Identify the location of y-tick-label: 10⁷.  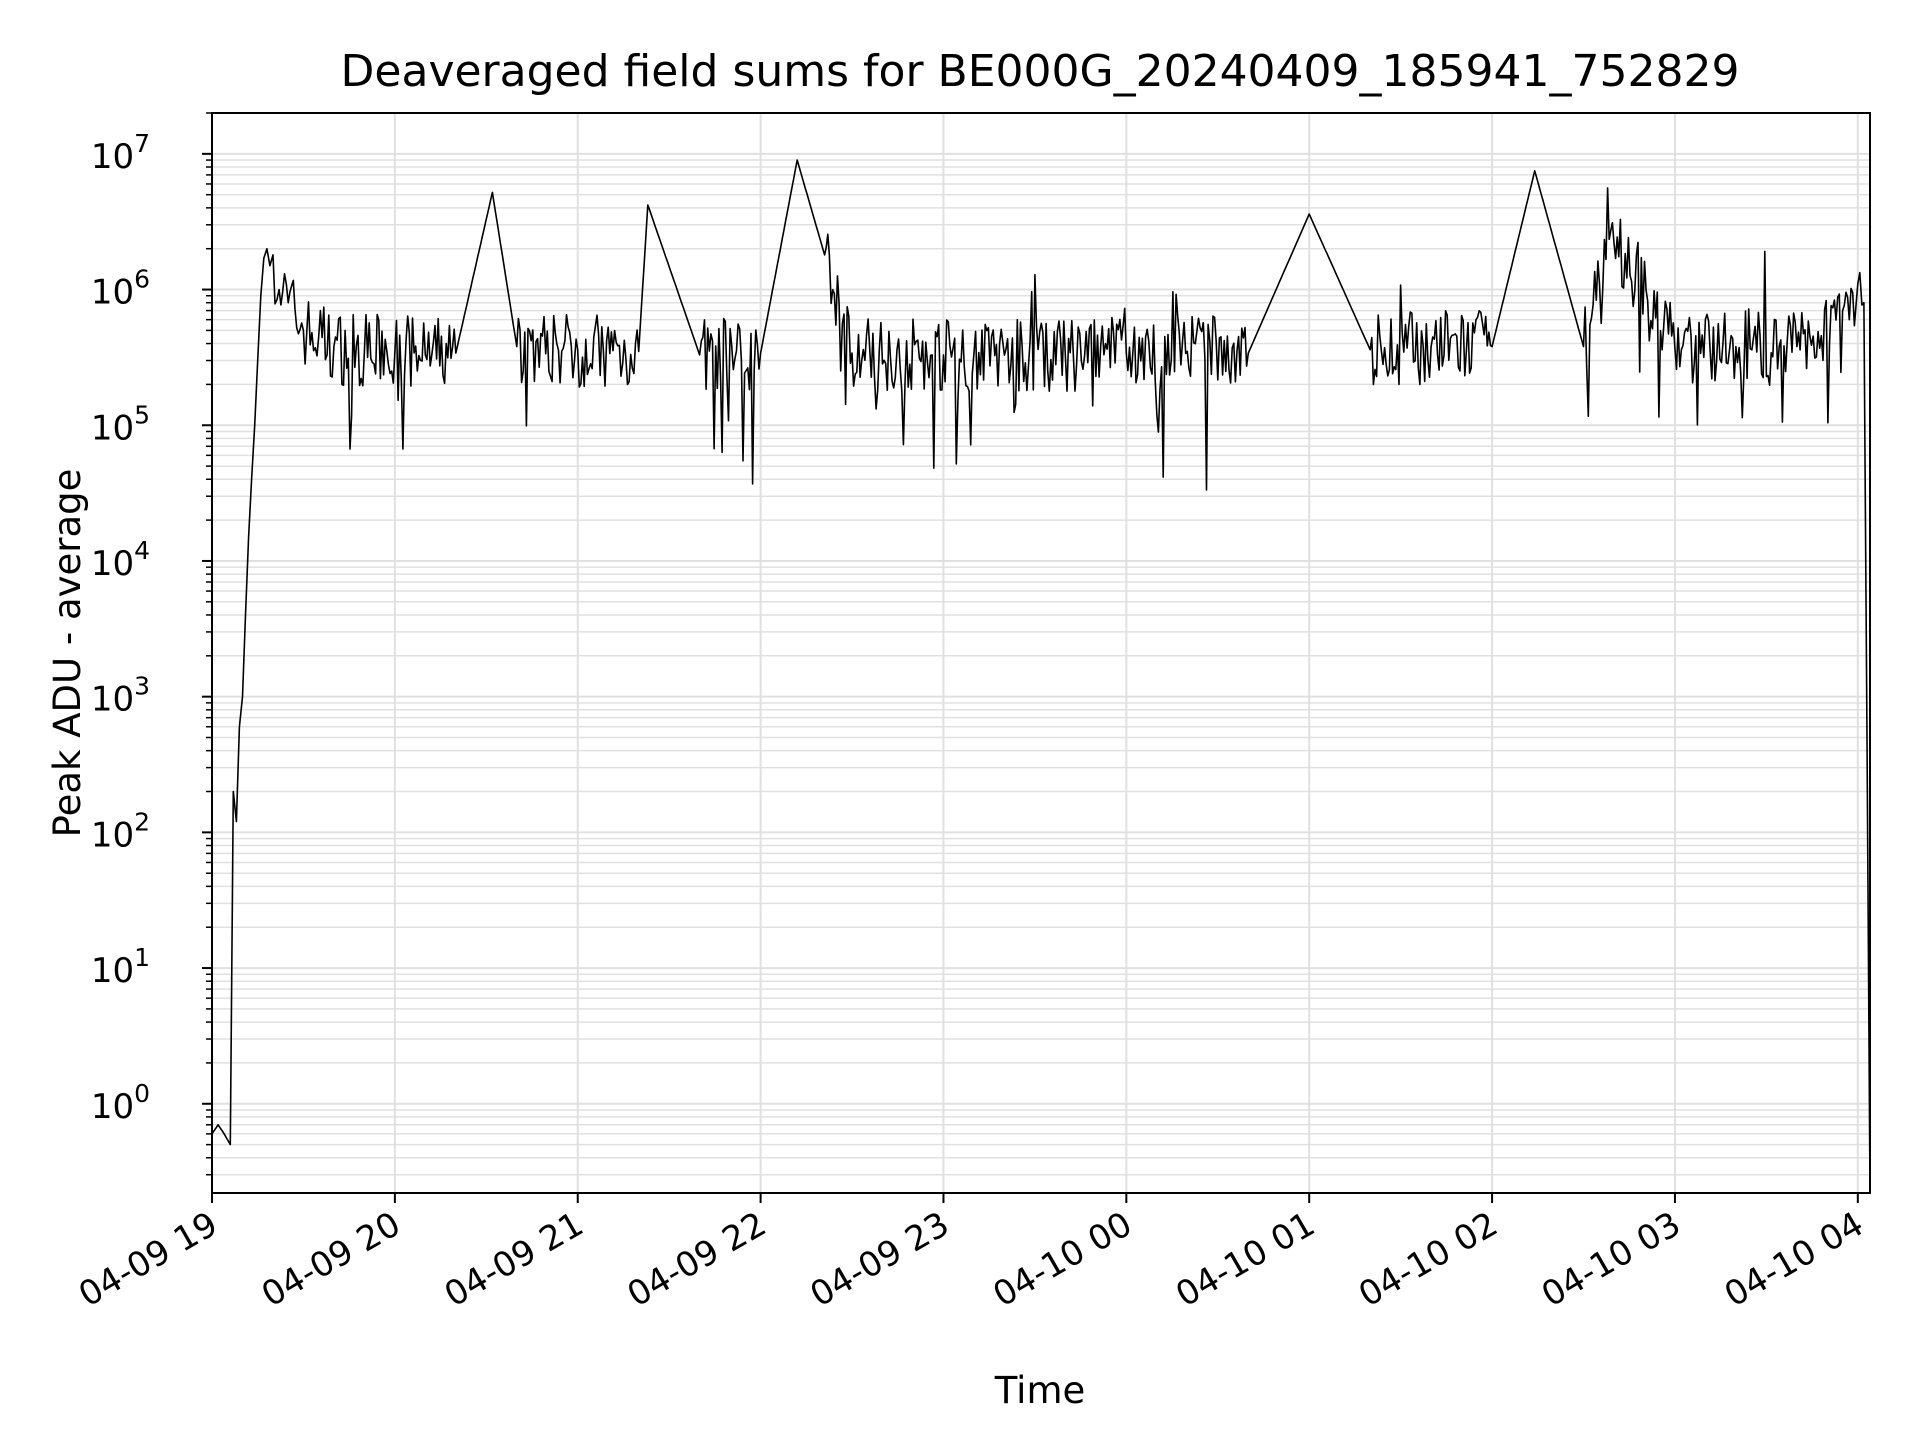
(120, 153).